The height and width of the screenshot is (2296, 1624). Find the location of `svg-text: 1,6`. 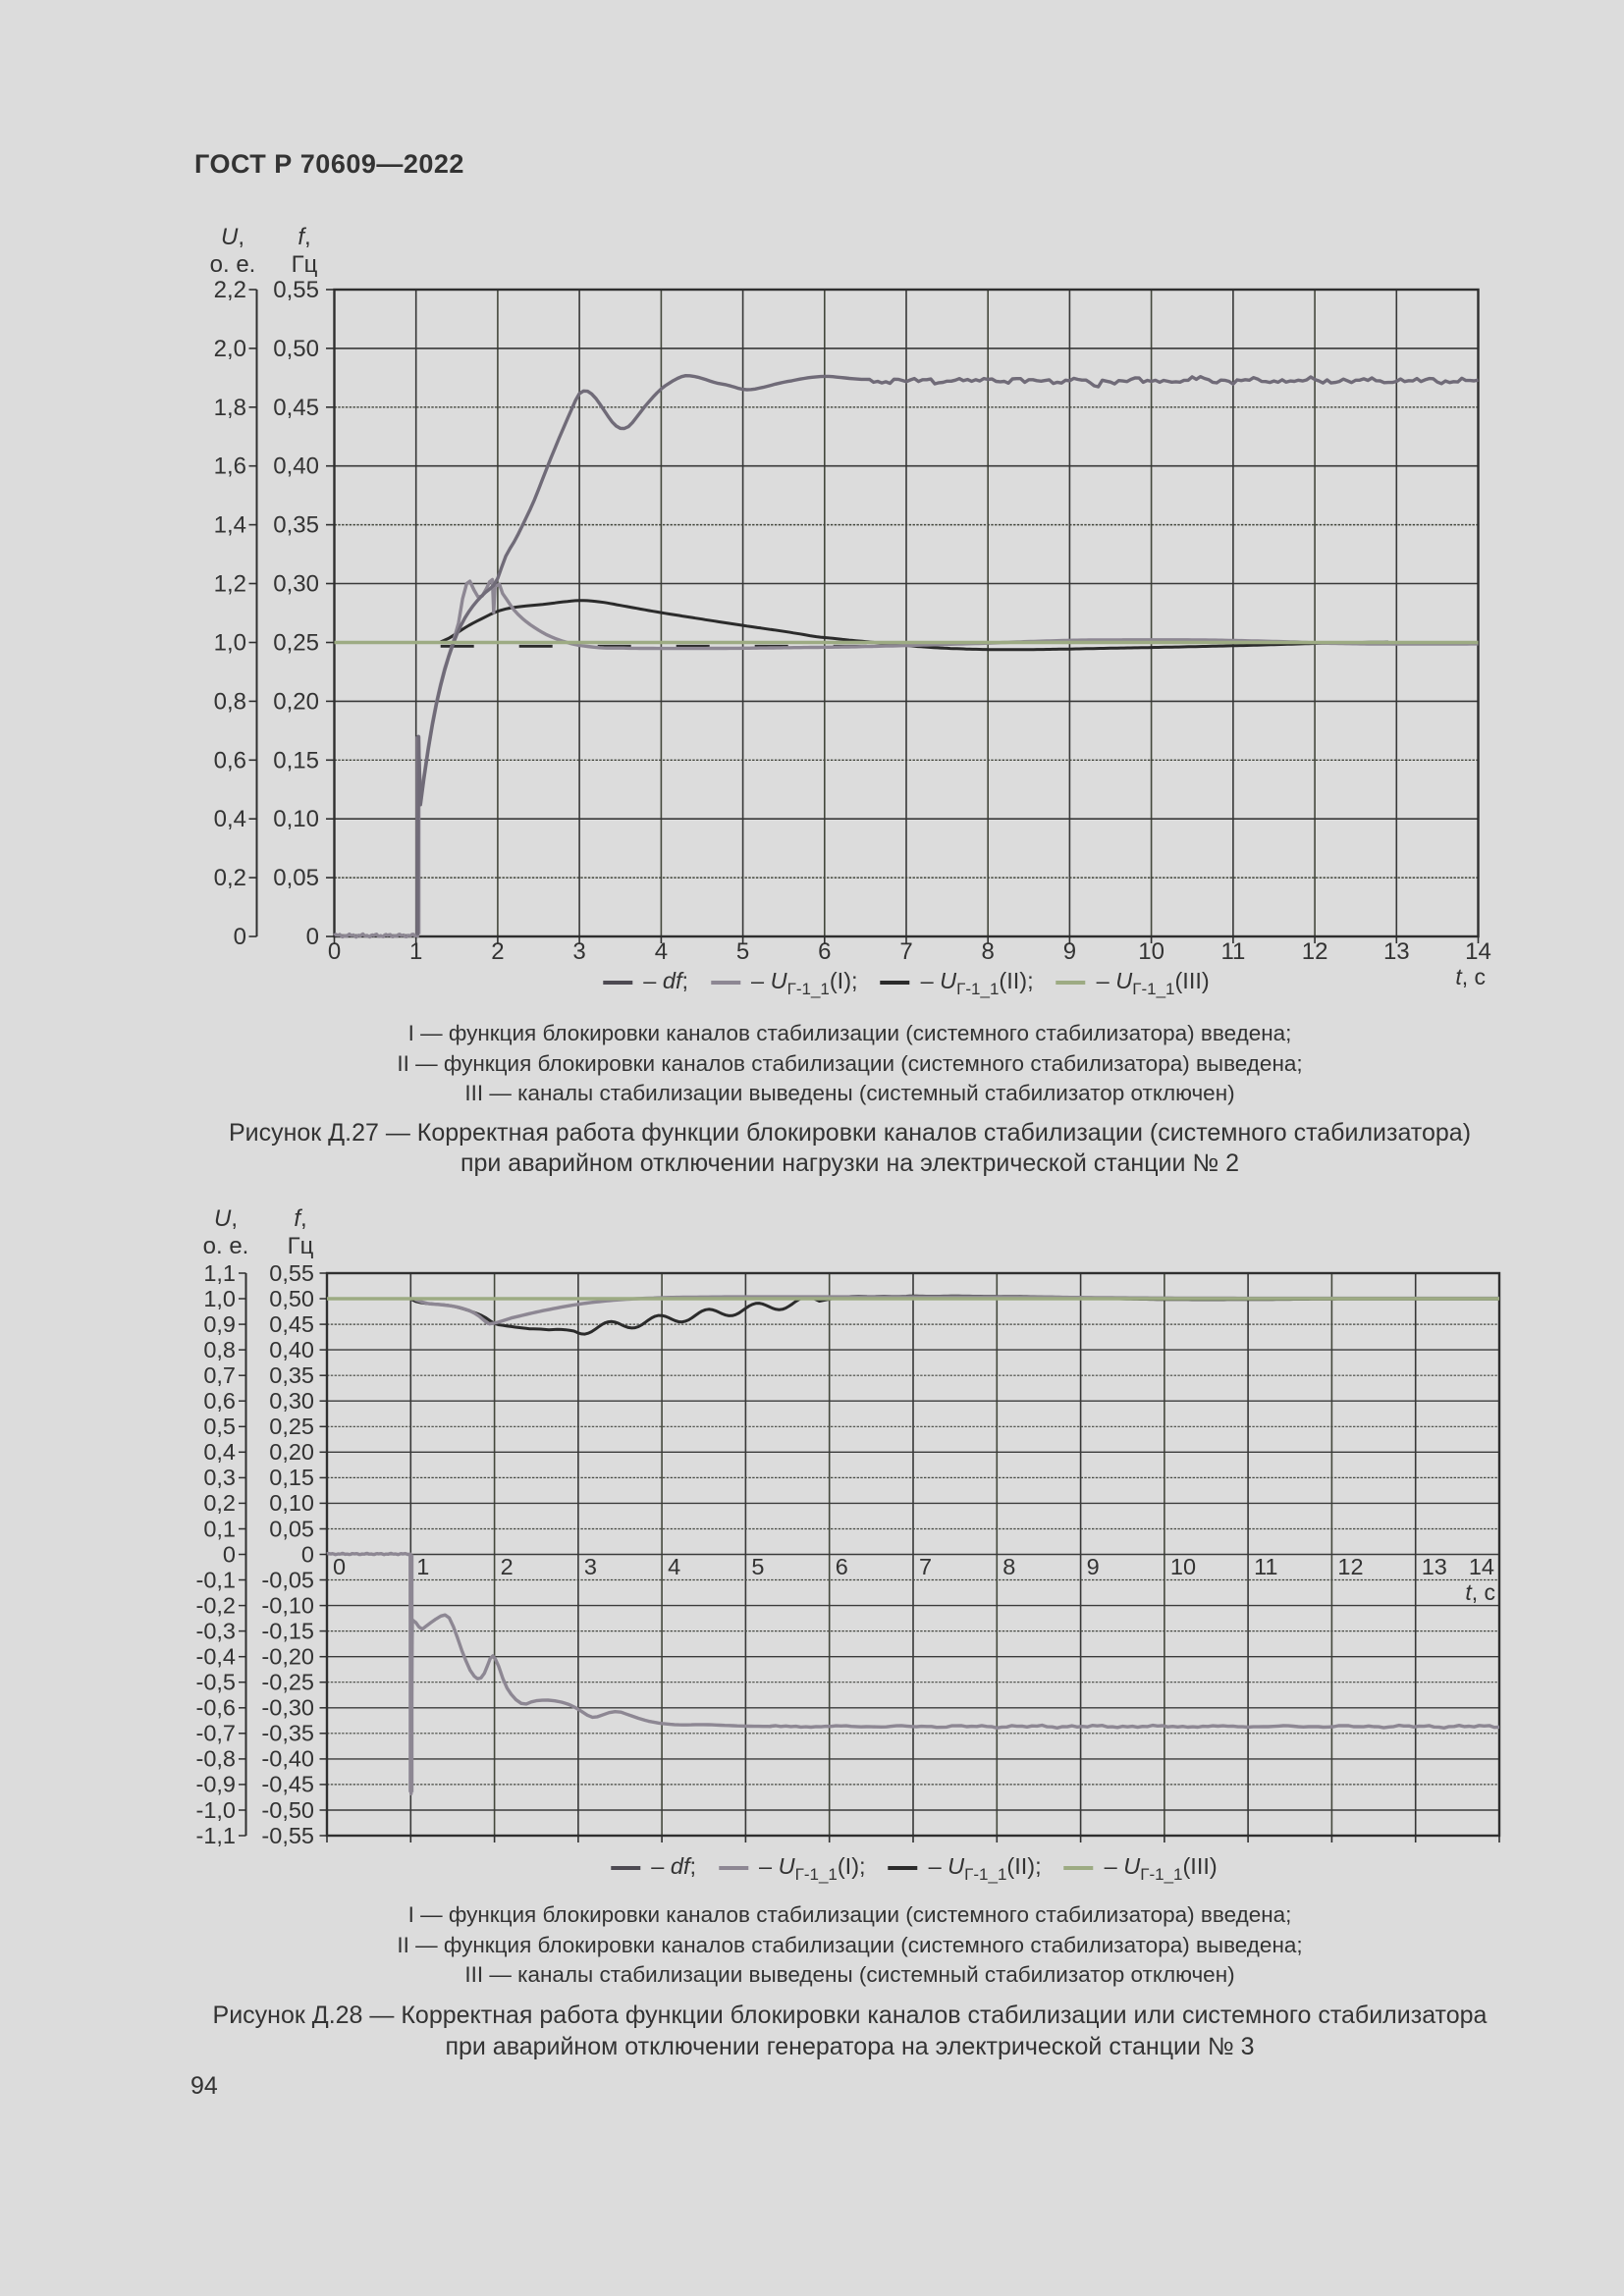

svg-text: 1,6 is located at coordinates (230, 467).